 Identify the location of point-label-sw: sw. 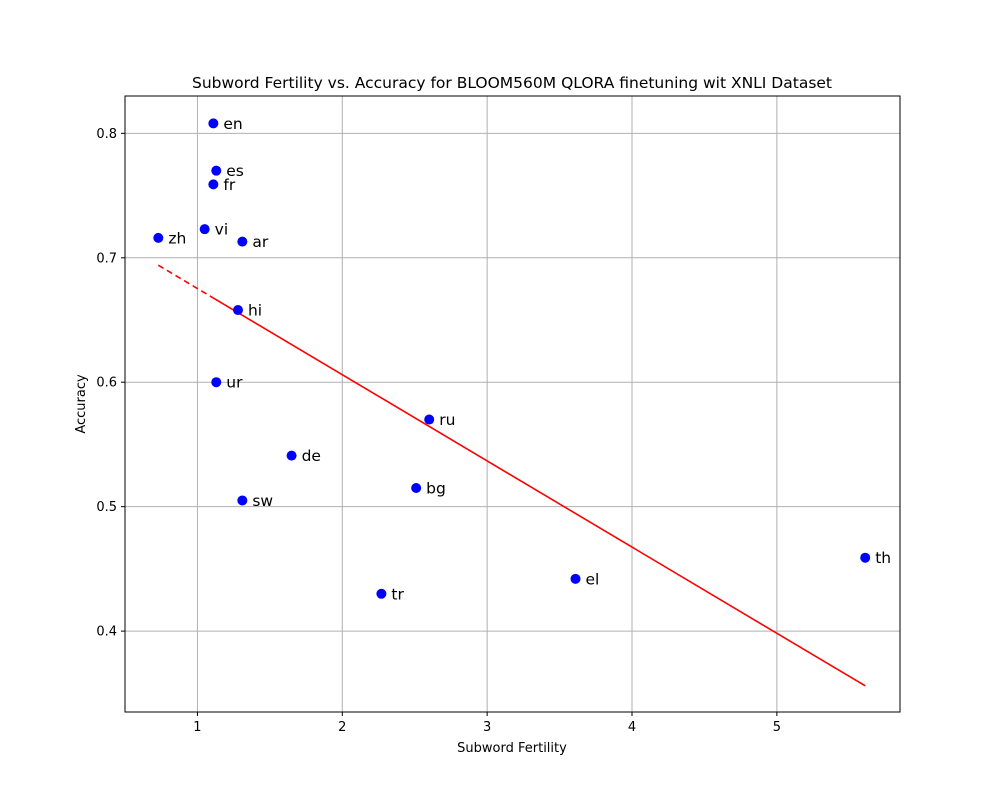
(262, 501).